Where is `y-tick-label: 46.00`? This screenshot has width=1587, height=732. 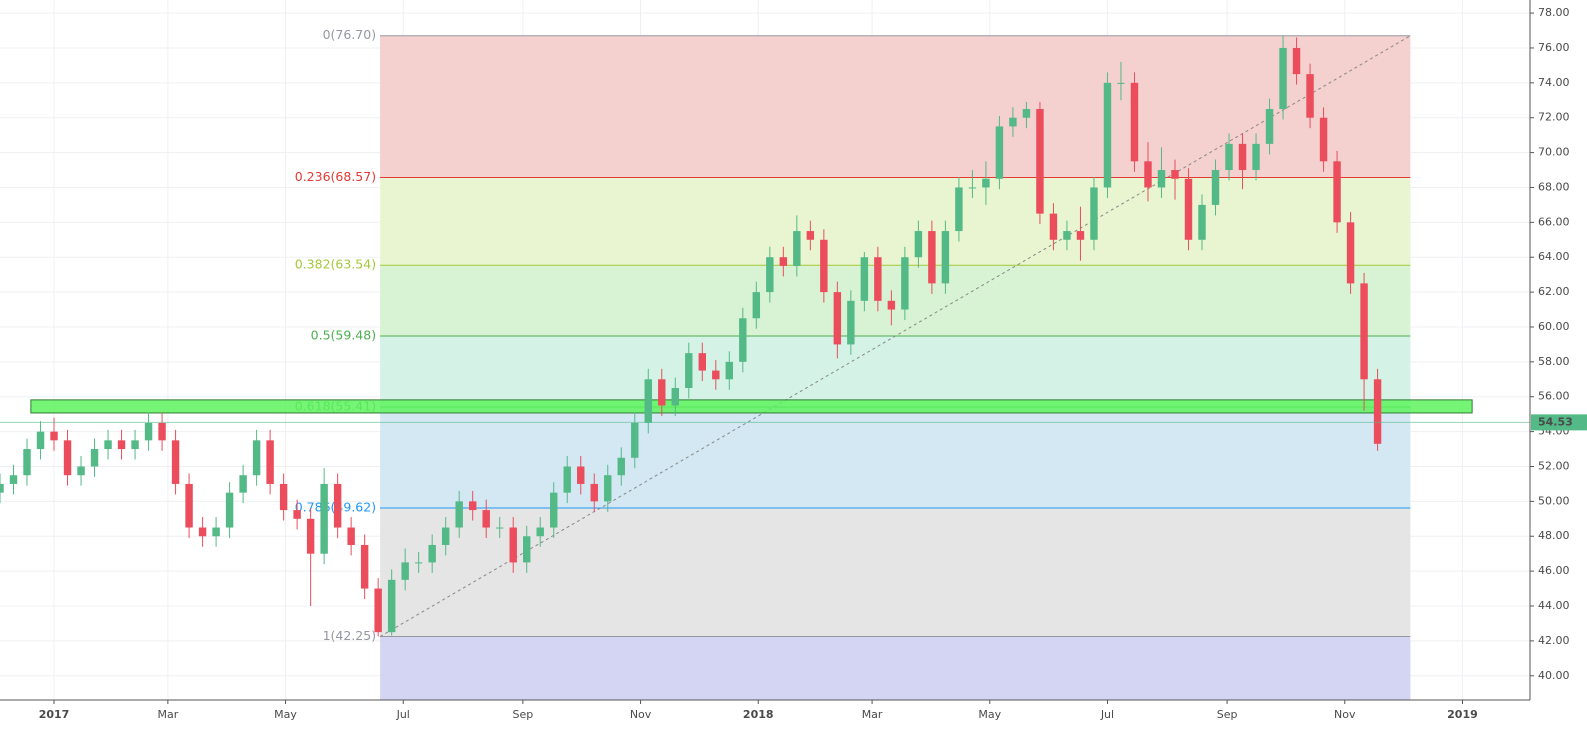
y-tick-label: 46.00 is located at coordinates (1554, 570).